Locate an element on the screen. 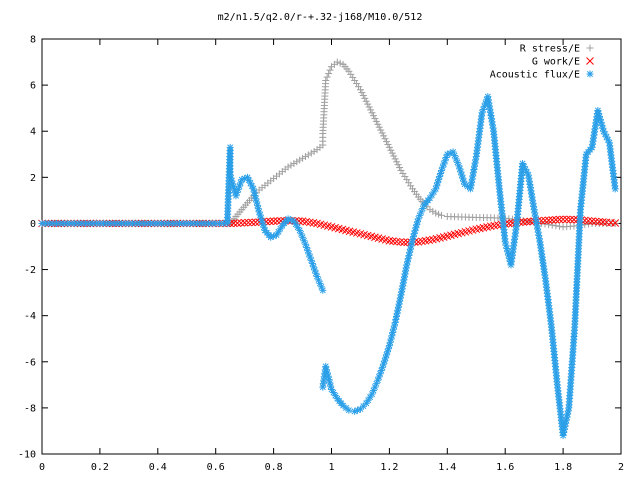 The height and width of the screenshot is (485, 640). y-tick-label: -10 is located at coordinates (27, 455).